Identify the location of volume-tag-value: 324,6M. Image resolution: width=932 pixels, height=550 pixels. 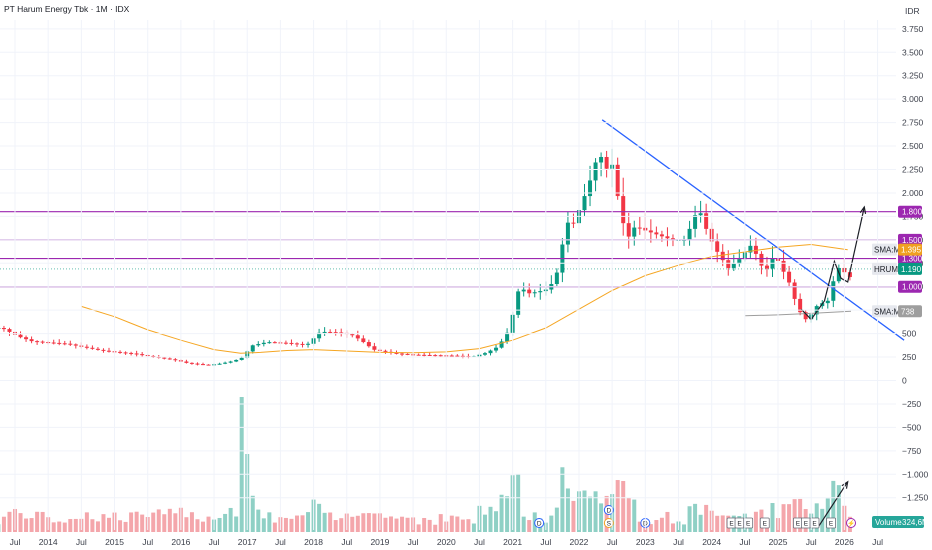
(915, 522).